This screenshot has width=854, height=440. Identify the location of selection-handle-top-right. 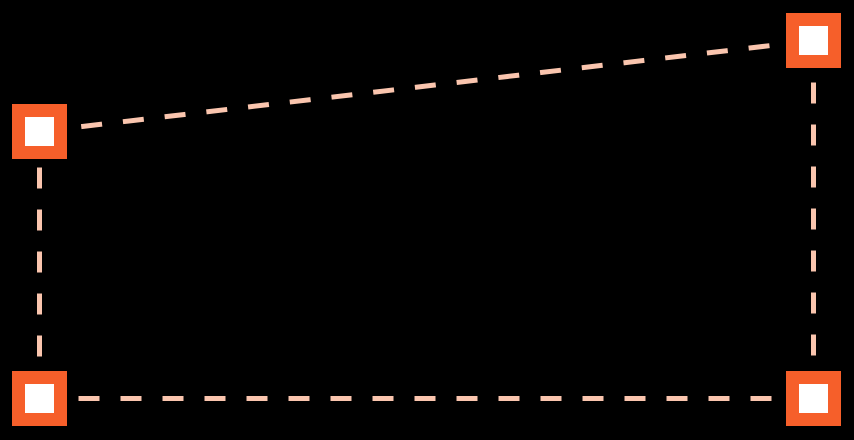
(813, 40).